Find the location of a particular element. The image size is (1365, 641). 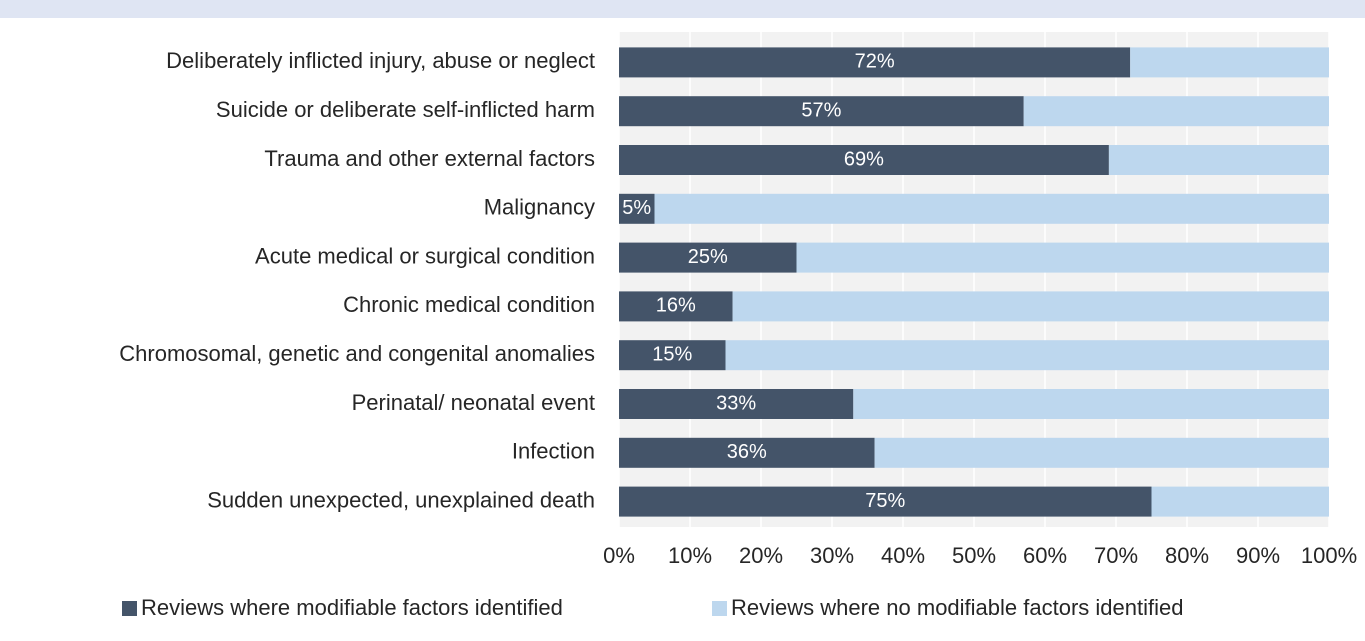

x-tick-label: 30% is located at coordinates (832, 555).